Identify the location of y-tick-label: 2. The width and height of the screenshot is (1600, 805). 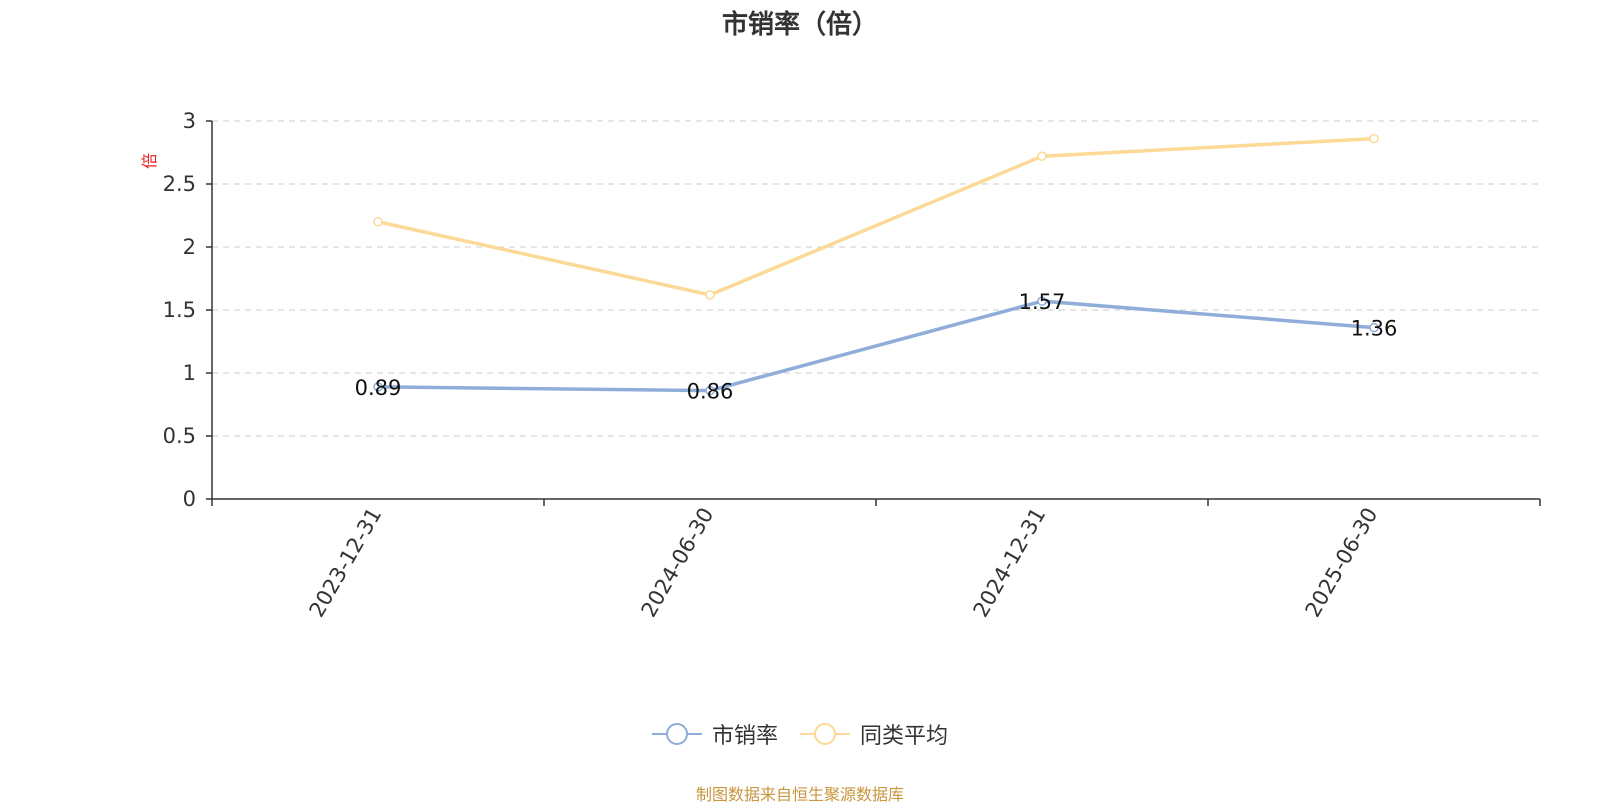
(189, 247).